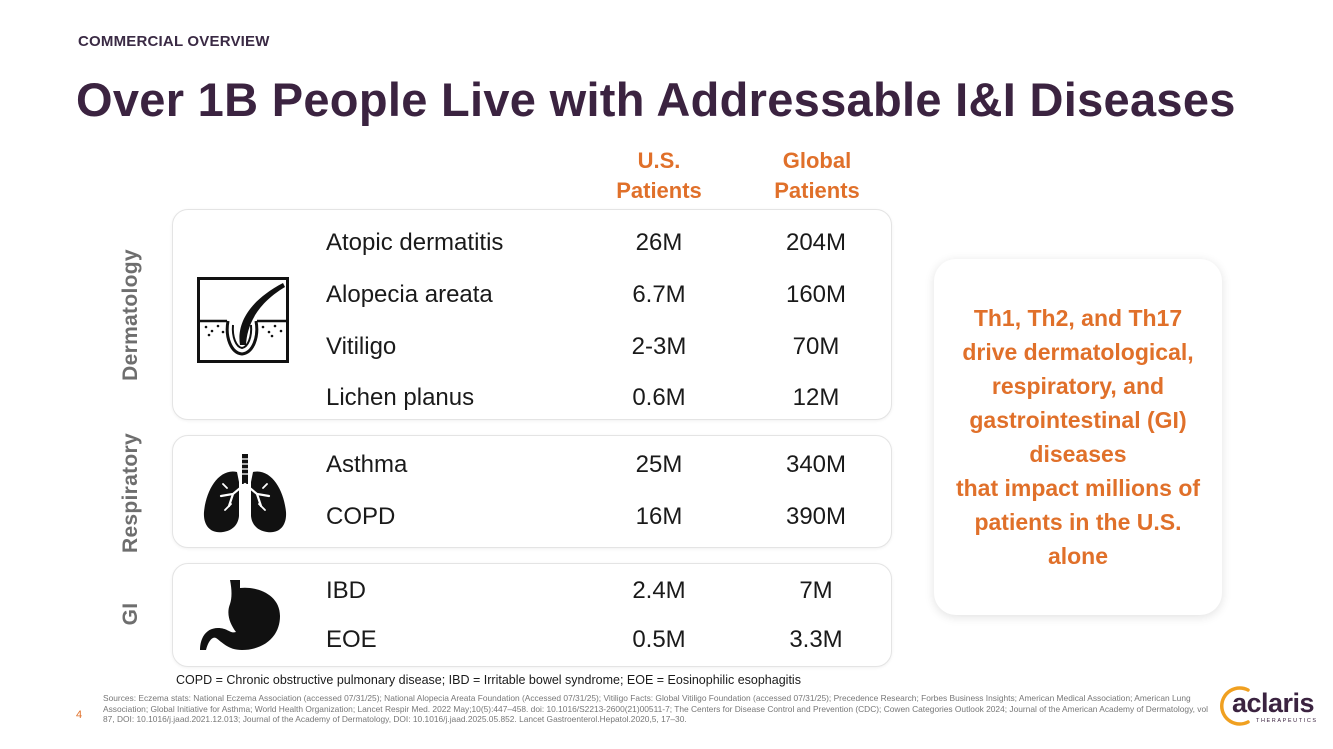 The image size is (1333, 749). What do you see at coordinates (245, 493) in the screenshot?
I see `lungs-icon` at bounding box center [245, 493].